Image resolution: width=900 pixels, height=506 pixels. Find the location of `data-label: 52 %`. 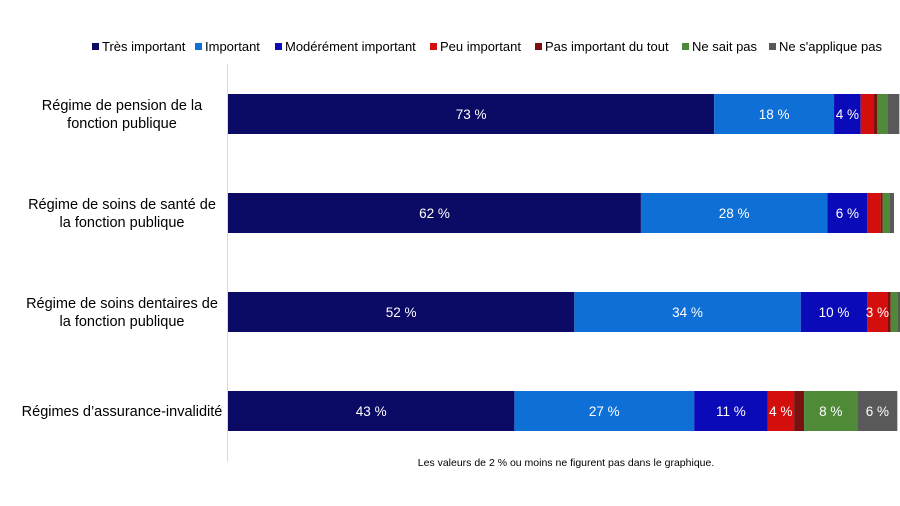

data-label: 52 % is located at coordinates (401, 312).